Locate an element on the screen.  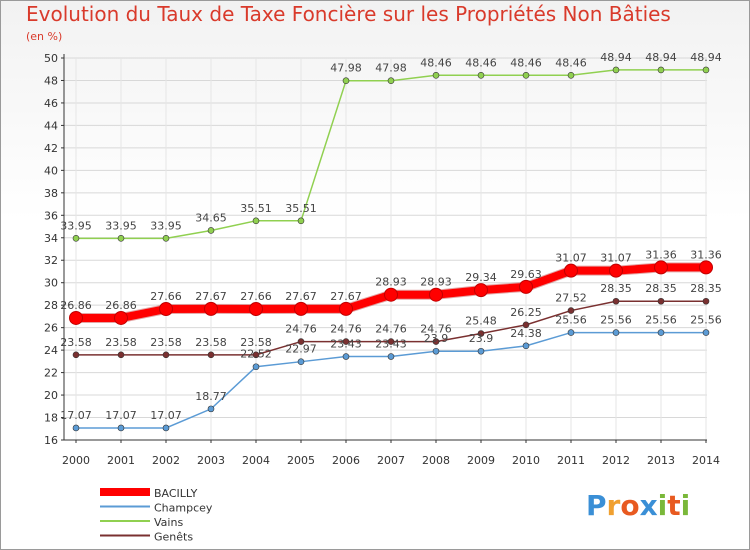
data-label: 26.86 is located at coordinates (121, 305).